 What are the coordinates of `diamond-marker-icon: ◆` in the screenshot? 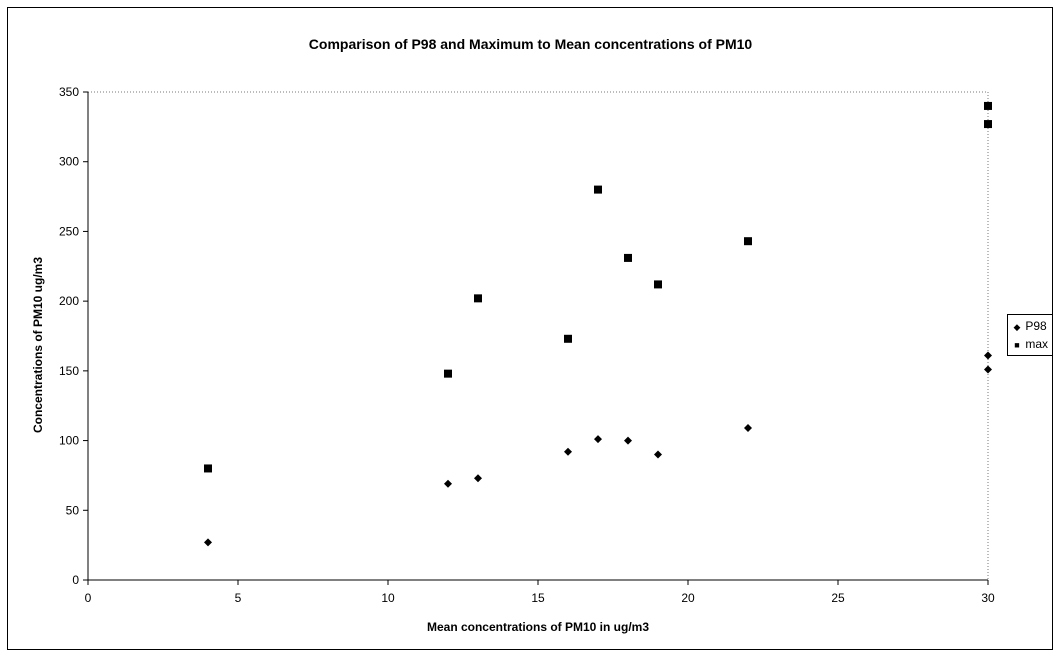 It's located at (1017, 327).